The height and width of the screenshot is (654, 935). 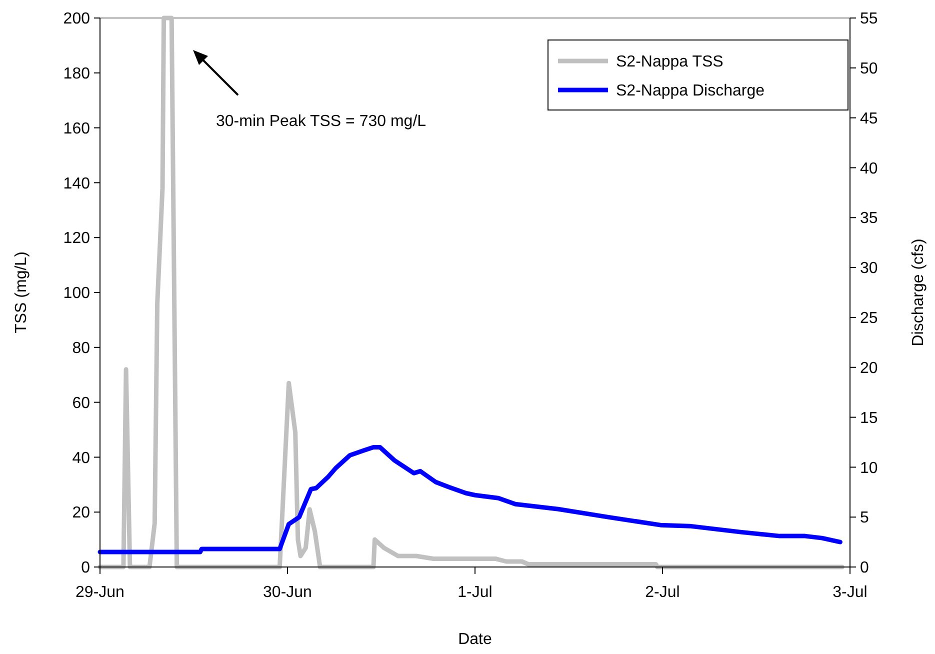 I want to click on y2-tick-label: 25, so click(x=869, y=319).